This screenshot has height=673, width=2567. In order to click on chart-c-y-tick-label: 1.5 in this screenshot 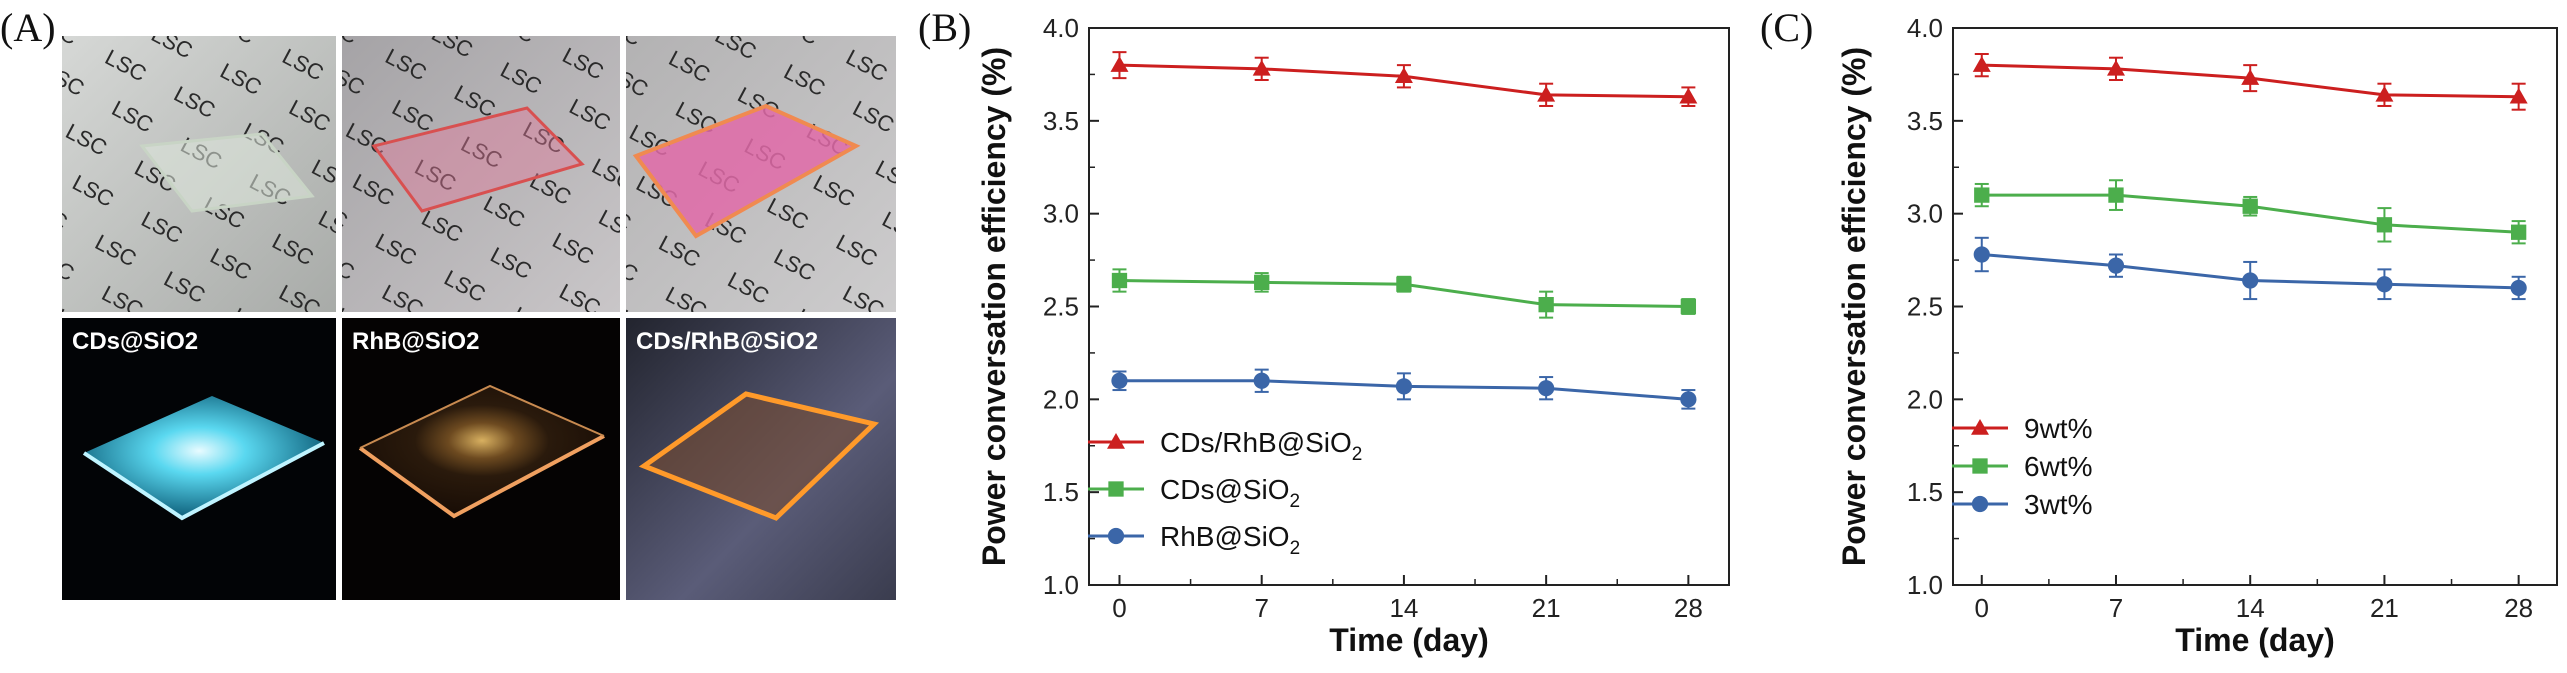, I will do `click(1925, 492)`.